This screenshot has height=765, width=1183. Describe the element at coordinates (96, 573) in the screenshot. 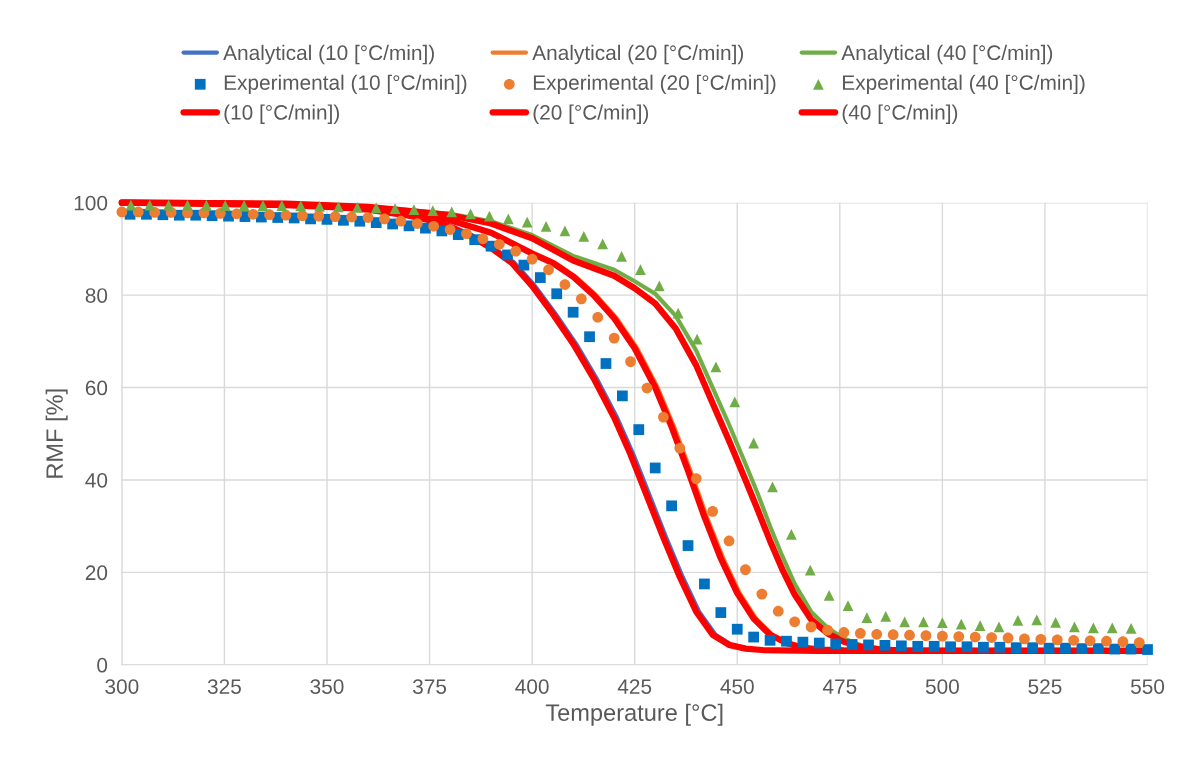

I see `y-tick-label: 20` at that location.